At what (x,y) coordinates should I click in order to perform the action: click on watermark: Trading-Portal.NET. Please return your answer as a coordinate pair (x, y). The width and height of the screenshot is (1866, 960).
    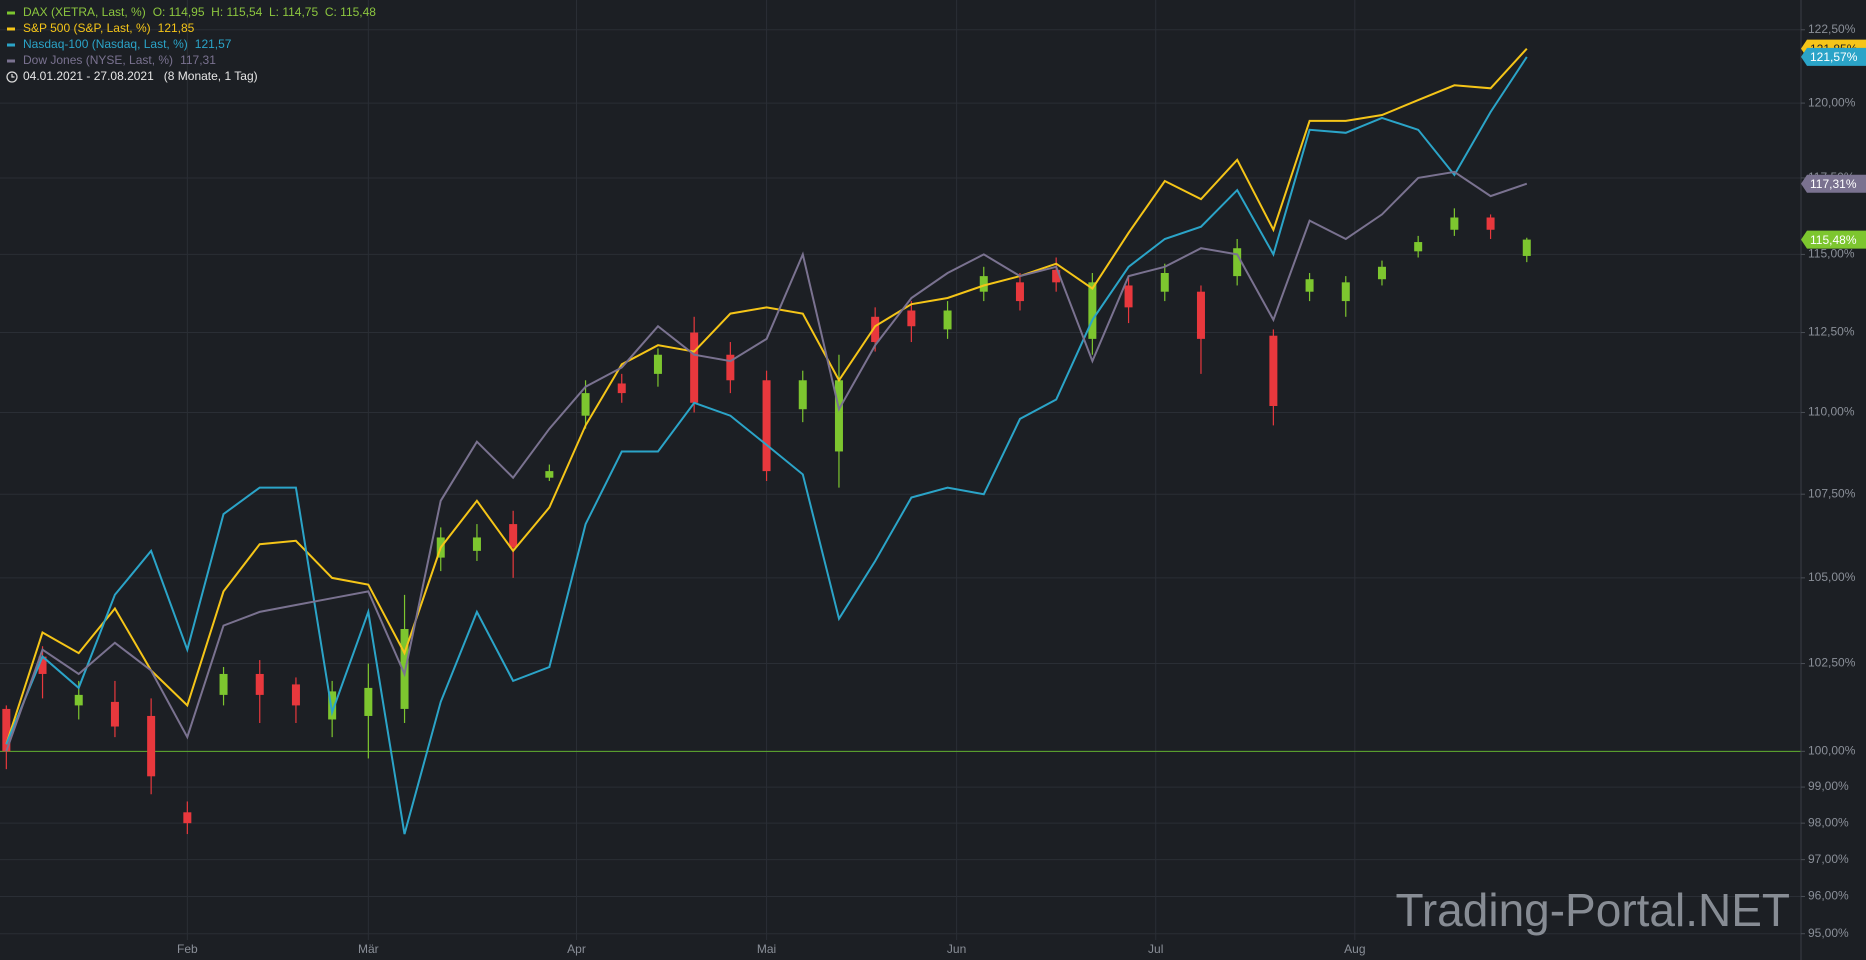
    Looking at the image, I should click on (1592, 910).